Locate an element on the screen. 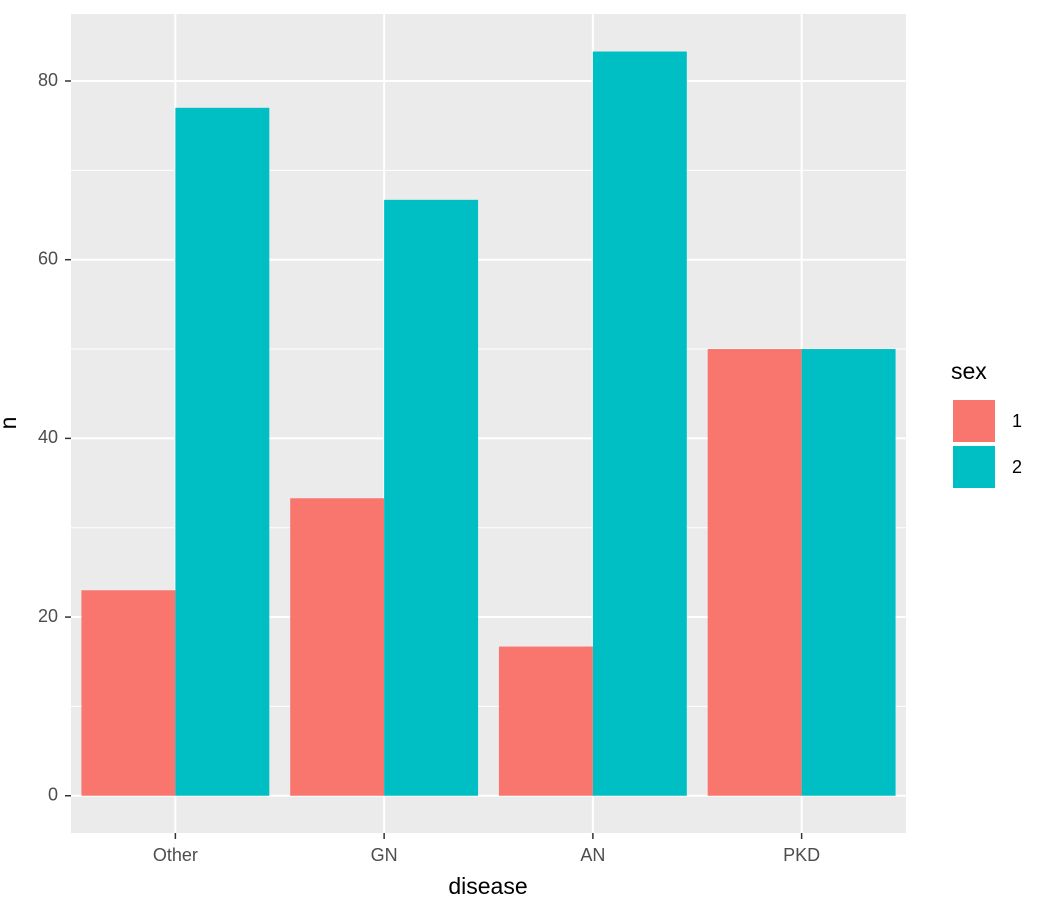  legend-label: 1 is located at coordinates (1017, 421).